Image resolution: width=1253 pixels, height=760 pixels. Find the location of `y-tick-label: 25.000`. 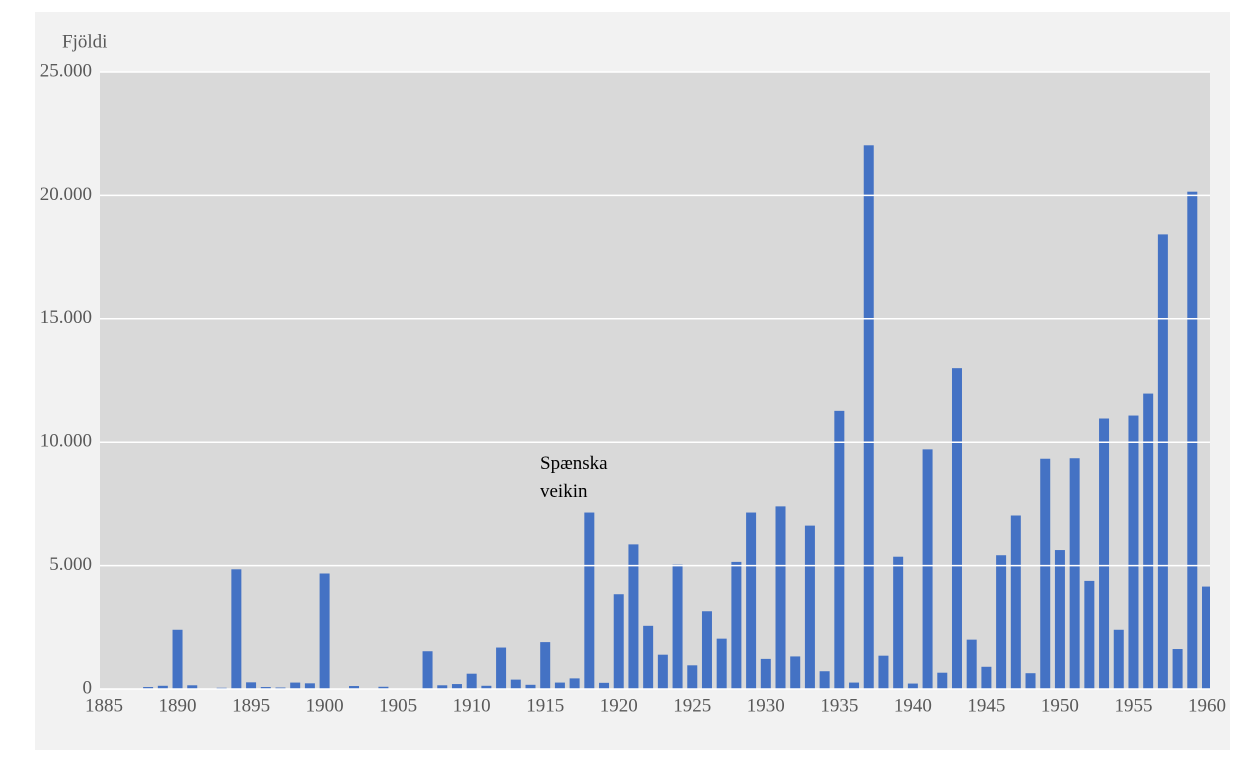

y-tick-label: 25.000 is located at coordinates (66, 70).